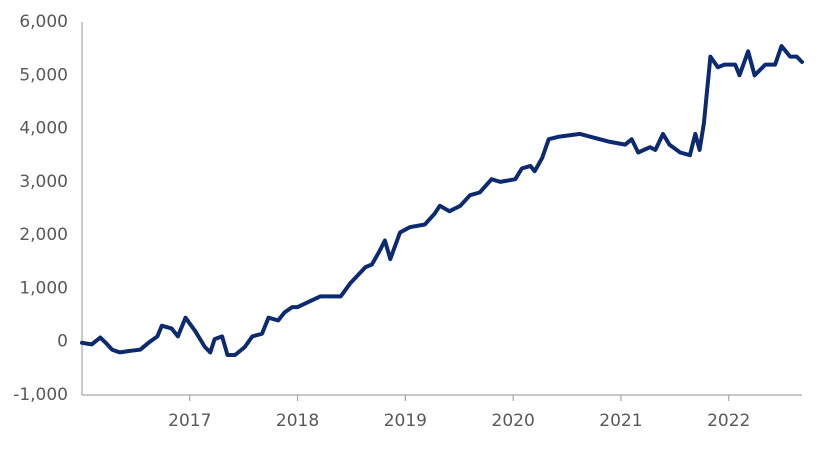 The image size is (839, 451). I want to click on y-tick-label: 1,000, so click(43, 288).